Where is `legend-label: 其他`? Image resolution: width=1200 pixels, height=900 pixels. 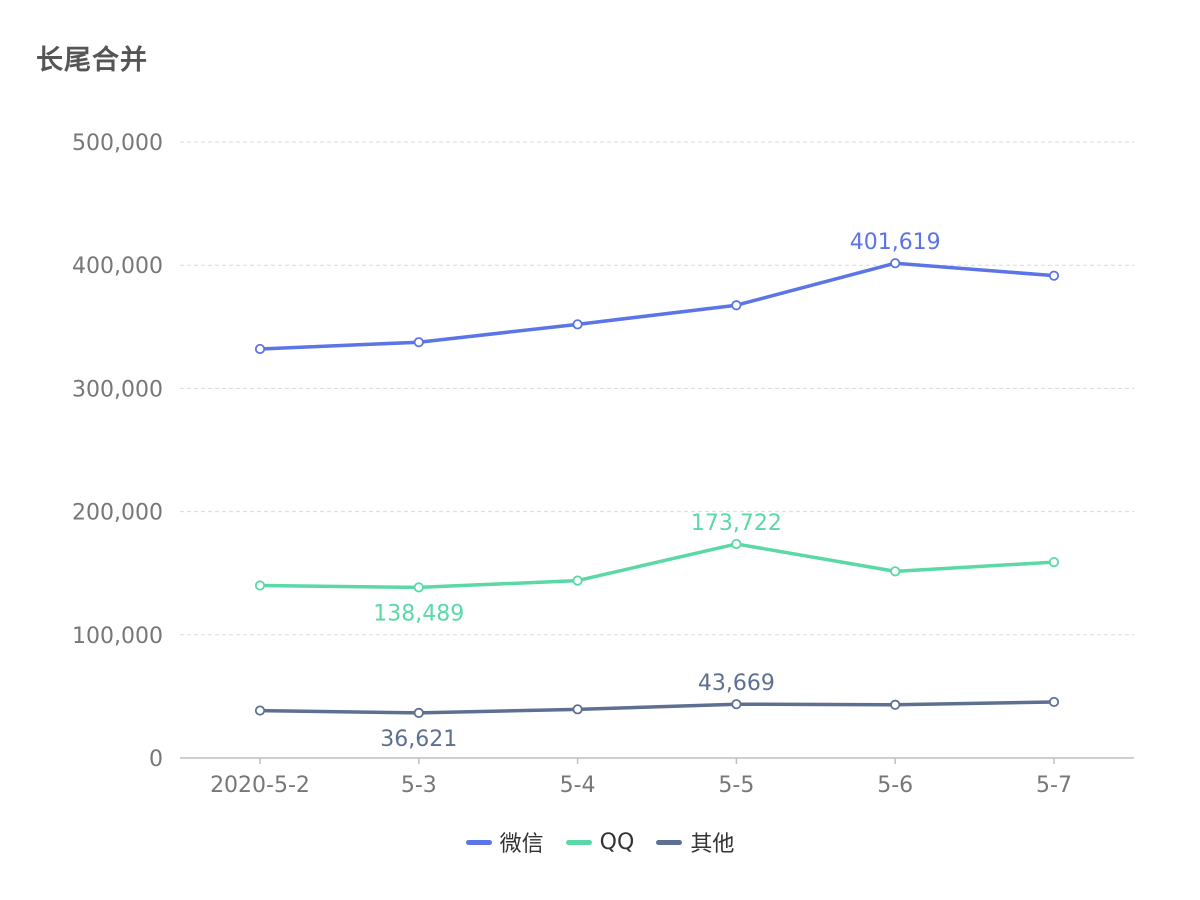 legend-label: 其他 is located at coordinates (712, 844).